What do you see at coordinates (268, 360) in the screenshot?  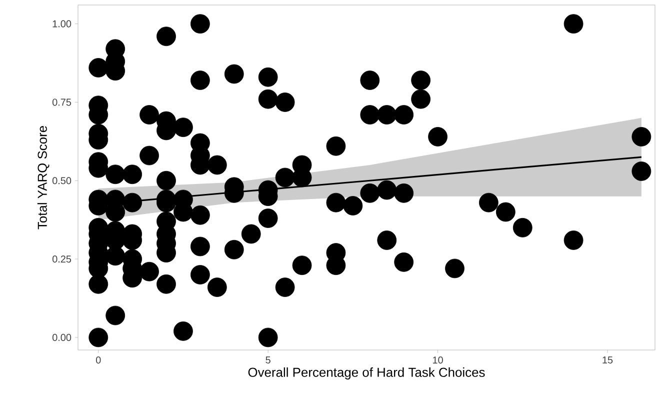 I see `x-tick-label: 5` at bounding box center [268, 360].